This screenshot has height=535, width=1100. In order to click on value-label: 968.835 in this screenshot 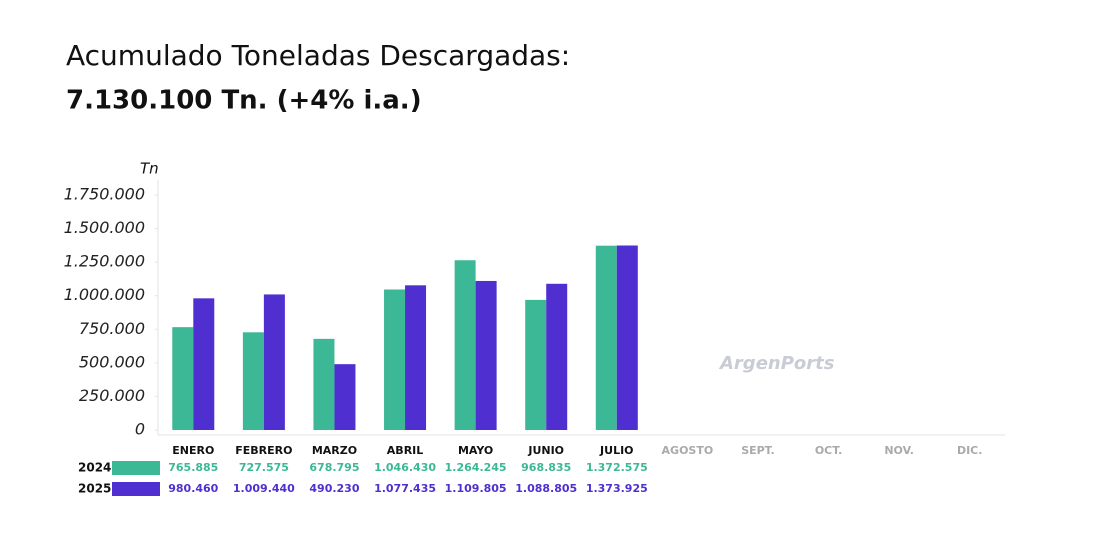, I will do `click(546, 467)`.